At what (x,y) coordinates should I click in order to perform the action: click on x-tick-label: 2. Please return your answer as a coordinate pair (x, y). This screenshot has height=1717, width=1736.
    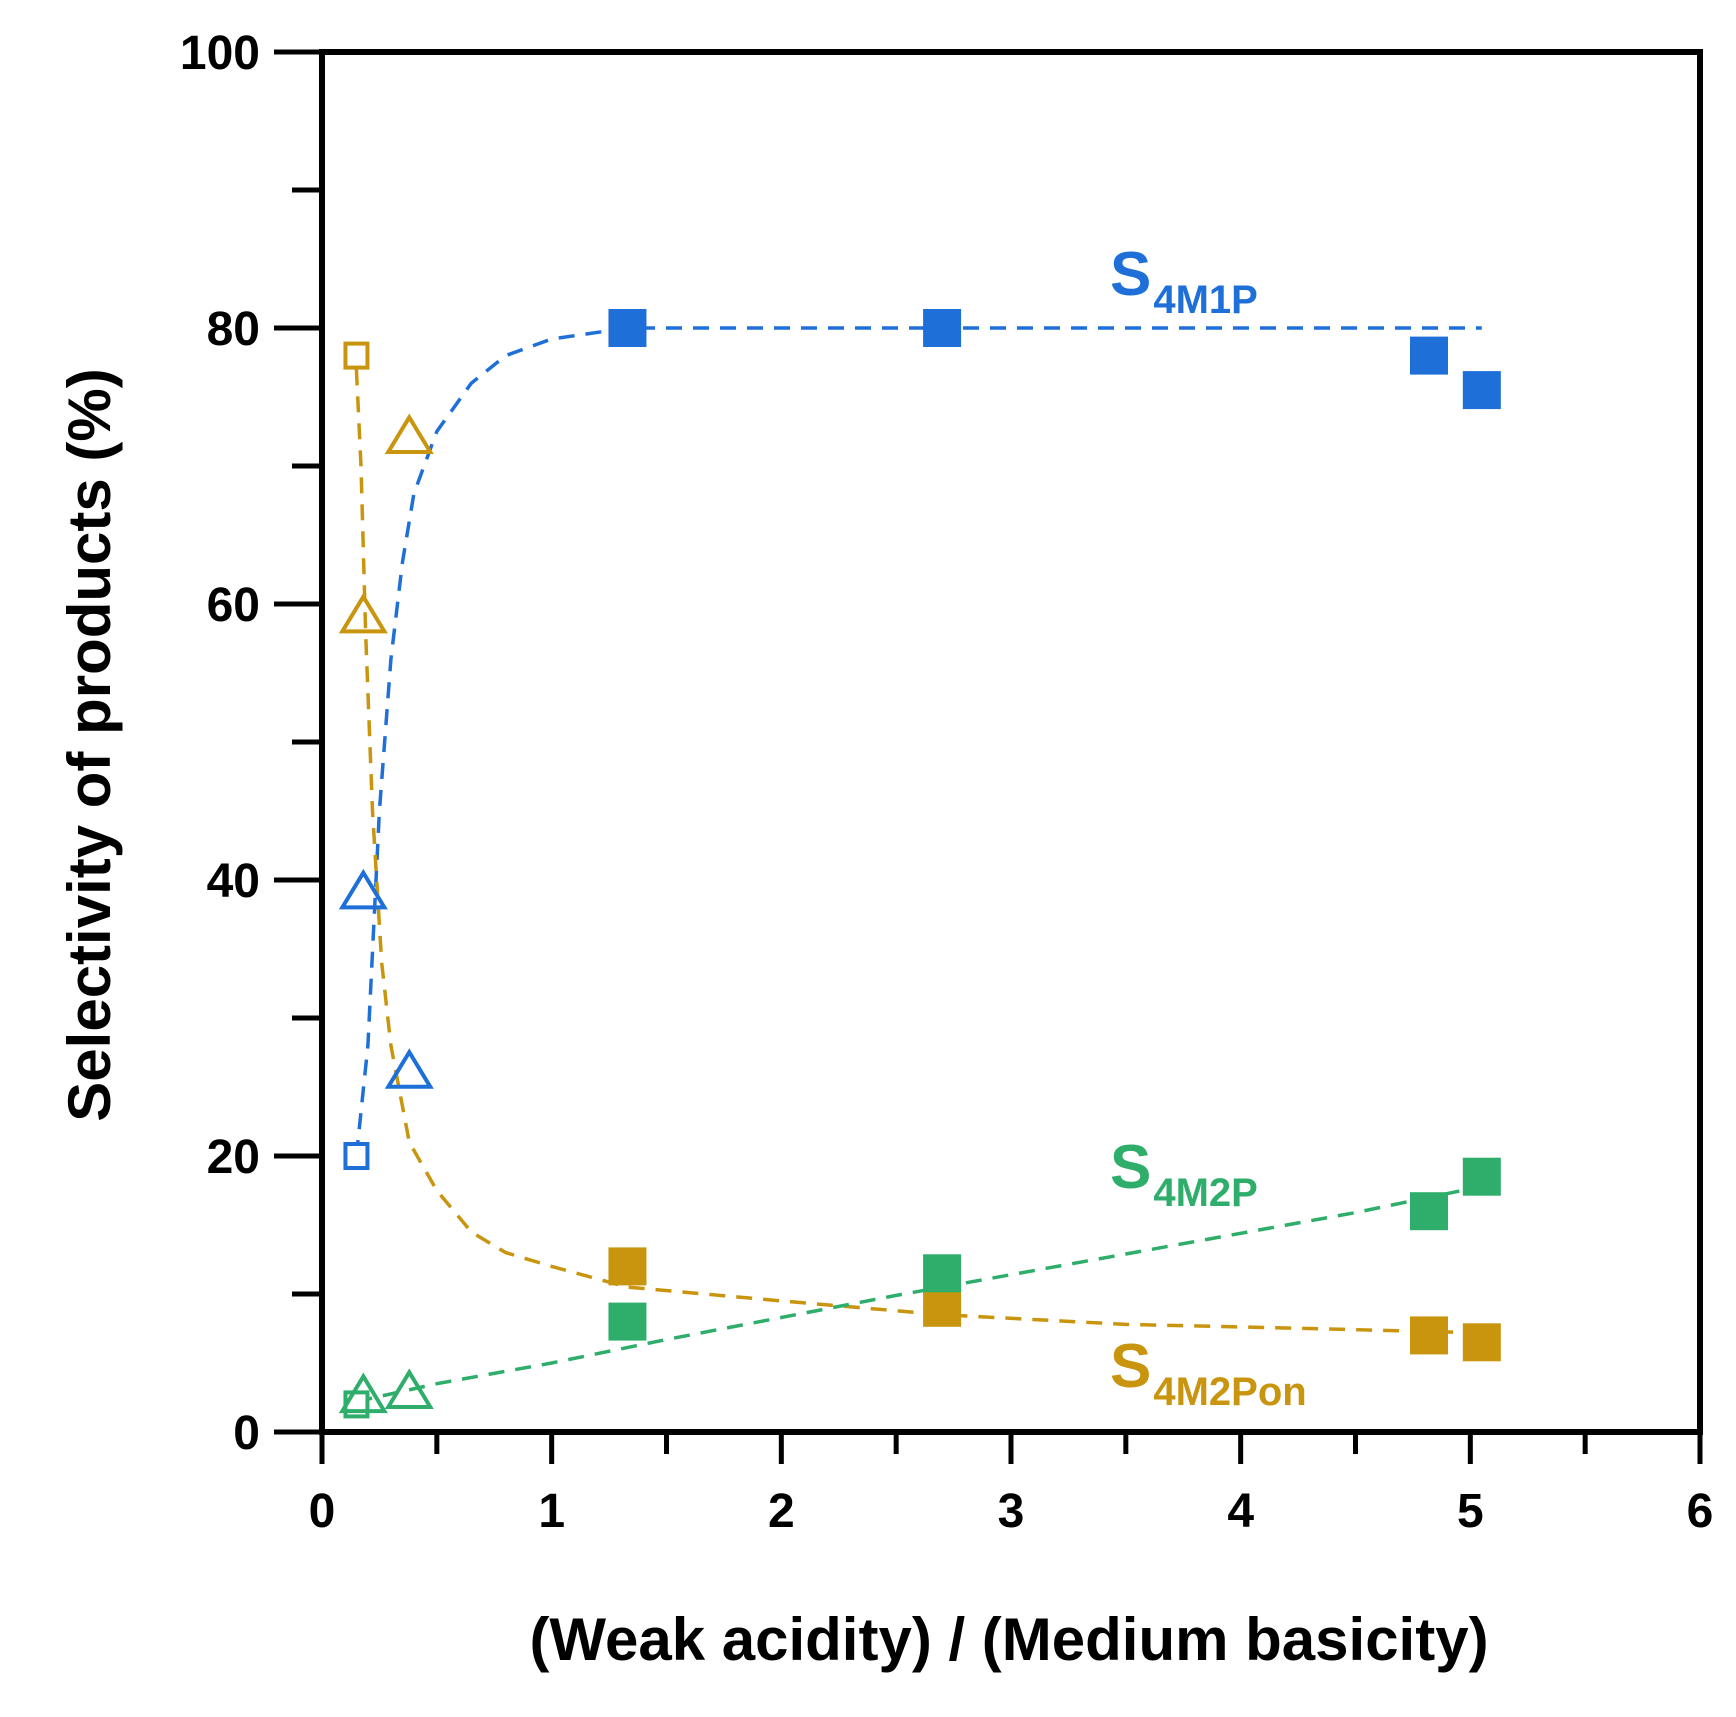
    Looking at the image, I should click on (781, 1511).